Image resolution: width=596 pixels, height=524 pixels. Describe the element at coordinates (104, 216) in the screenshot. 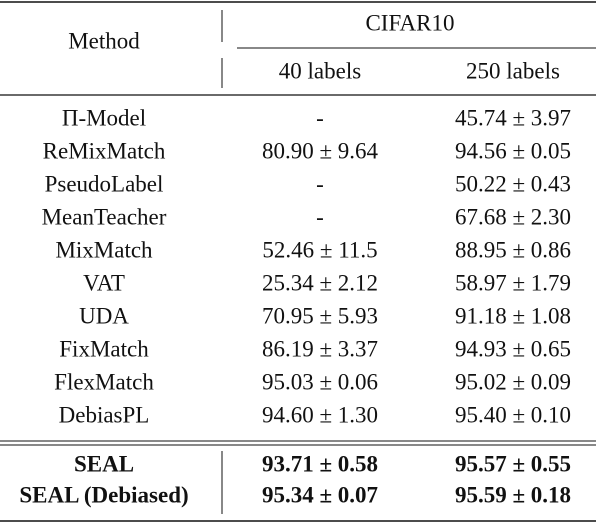

I see `method-cell: MeanTeacher` at that location.